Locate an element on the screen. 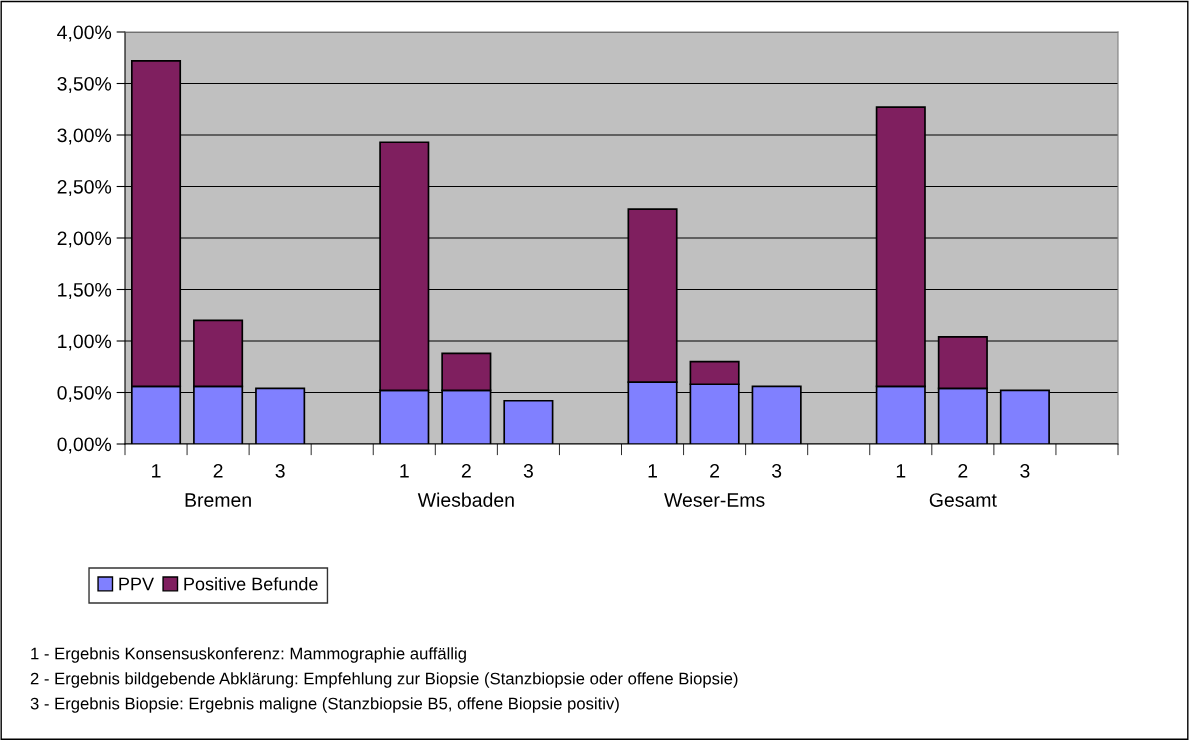 This screenshot has height=740, width=1189. text: 3 - Ergebnis Biopsie: Ergebnis maligne (Stanzbiopsie B5, offene Biopsie positiv) is located at coordinates (324, 705).